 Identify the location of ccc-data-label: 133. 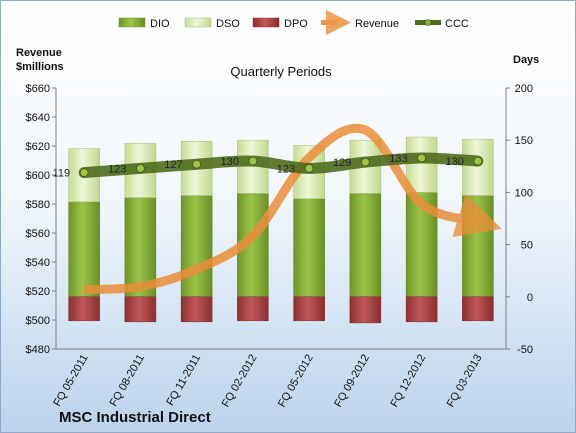
(398, 159).